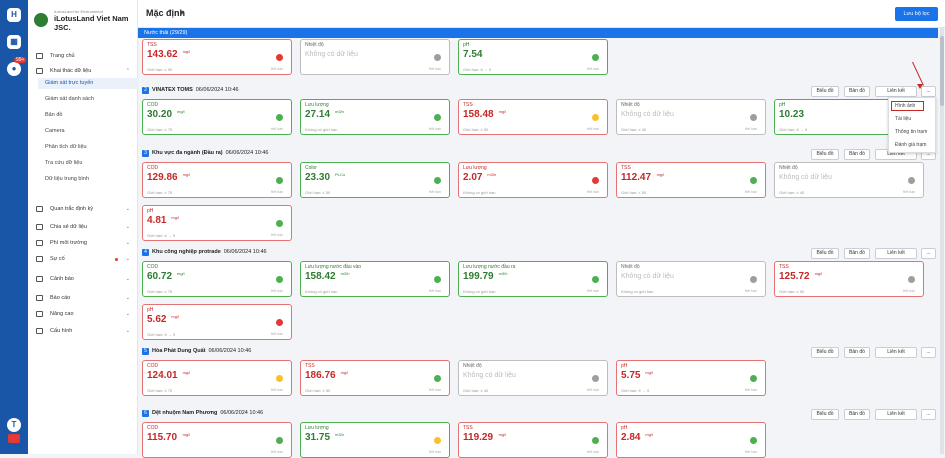 This screenshot has width=945, height=458. What do you see at coordinates (83, 259) in the screenshot?
I see `menu-item: Sự cố ⌄` at bounding box center [83, 259].